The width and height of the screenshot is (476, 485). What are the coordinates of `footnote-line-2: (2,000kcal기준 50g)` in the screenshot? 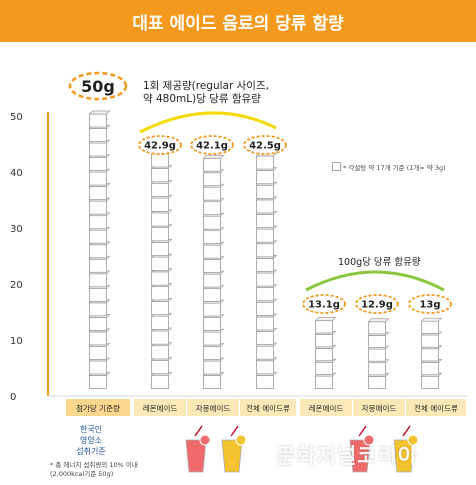 It's located at (82, 474).